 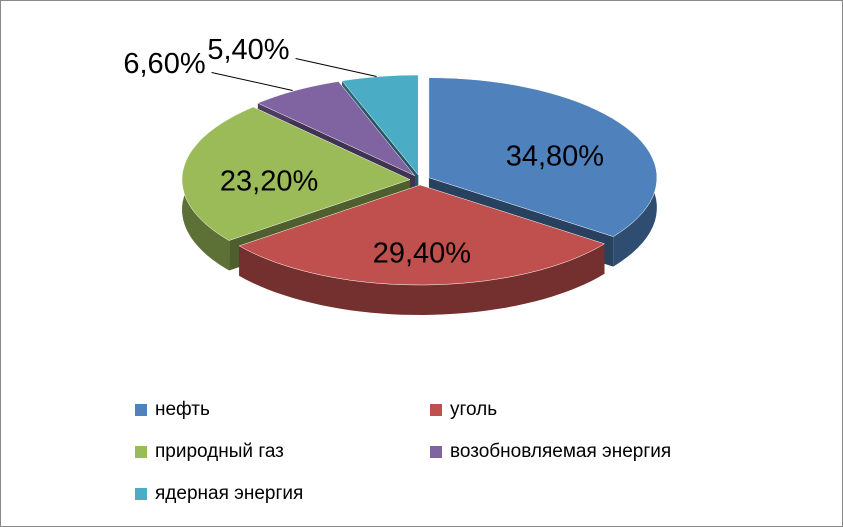 I want to click on slice-rim, so click(x=422, y=279).